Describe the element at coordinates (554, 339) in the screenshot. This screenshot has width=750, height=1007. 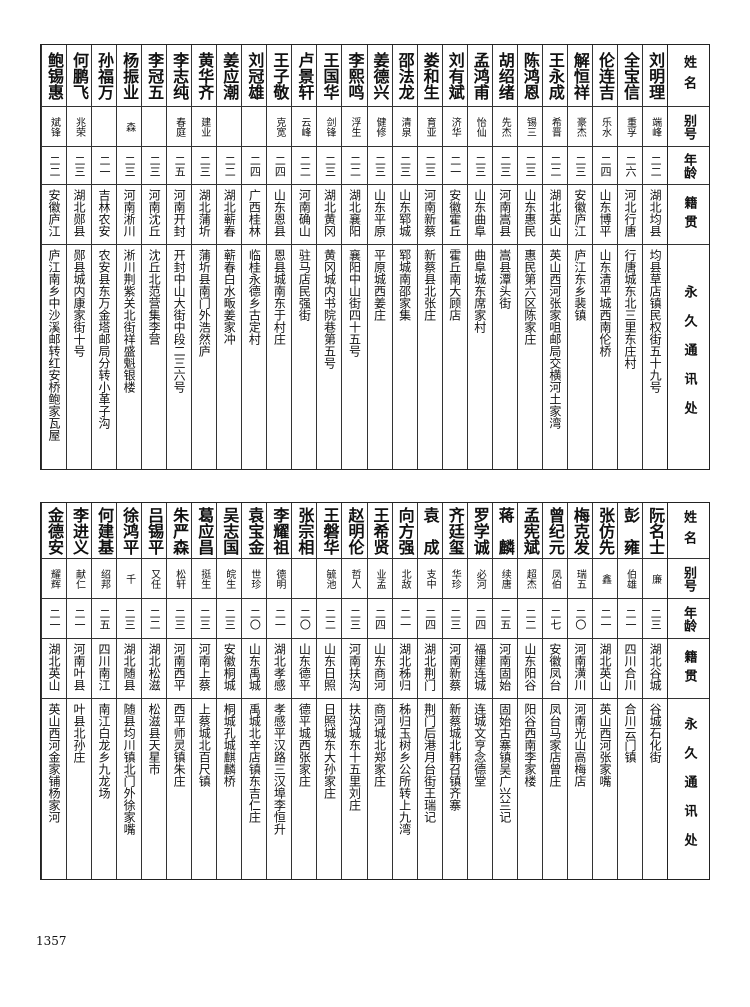
I see `cell-address: 英山西河张家咀邮局交横河土家湾` at that location.